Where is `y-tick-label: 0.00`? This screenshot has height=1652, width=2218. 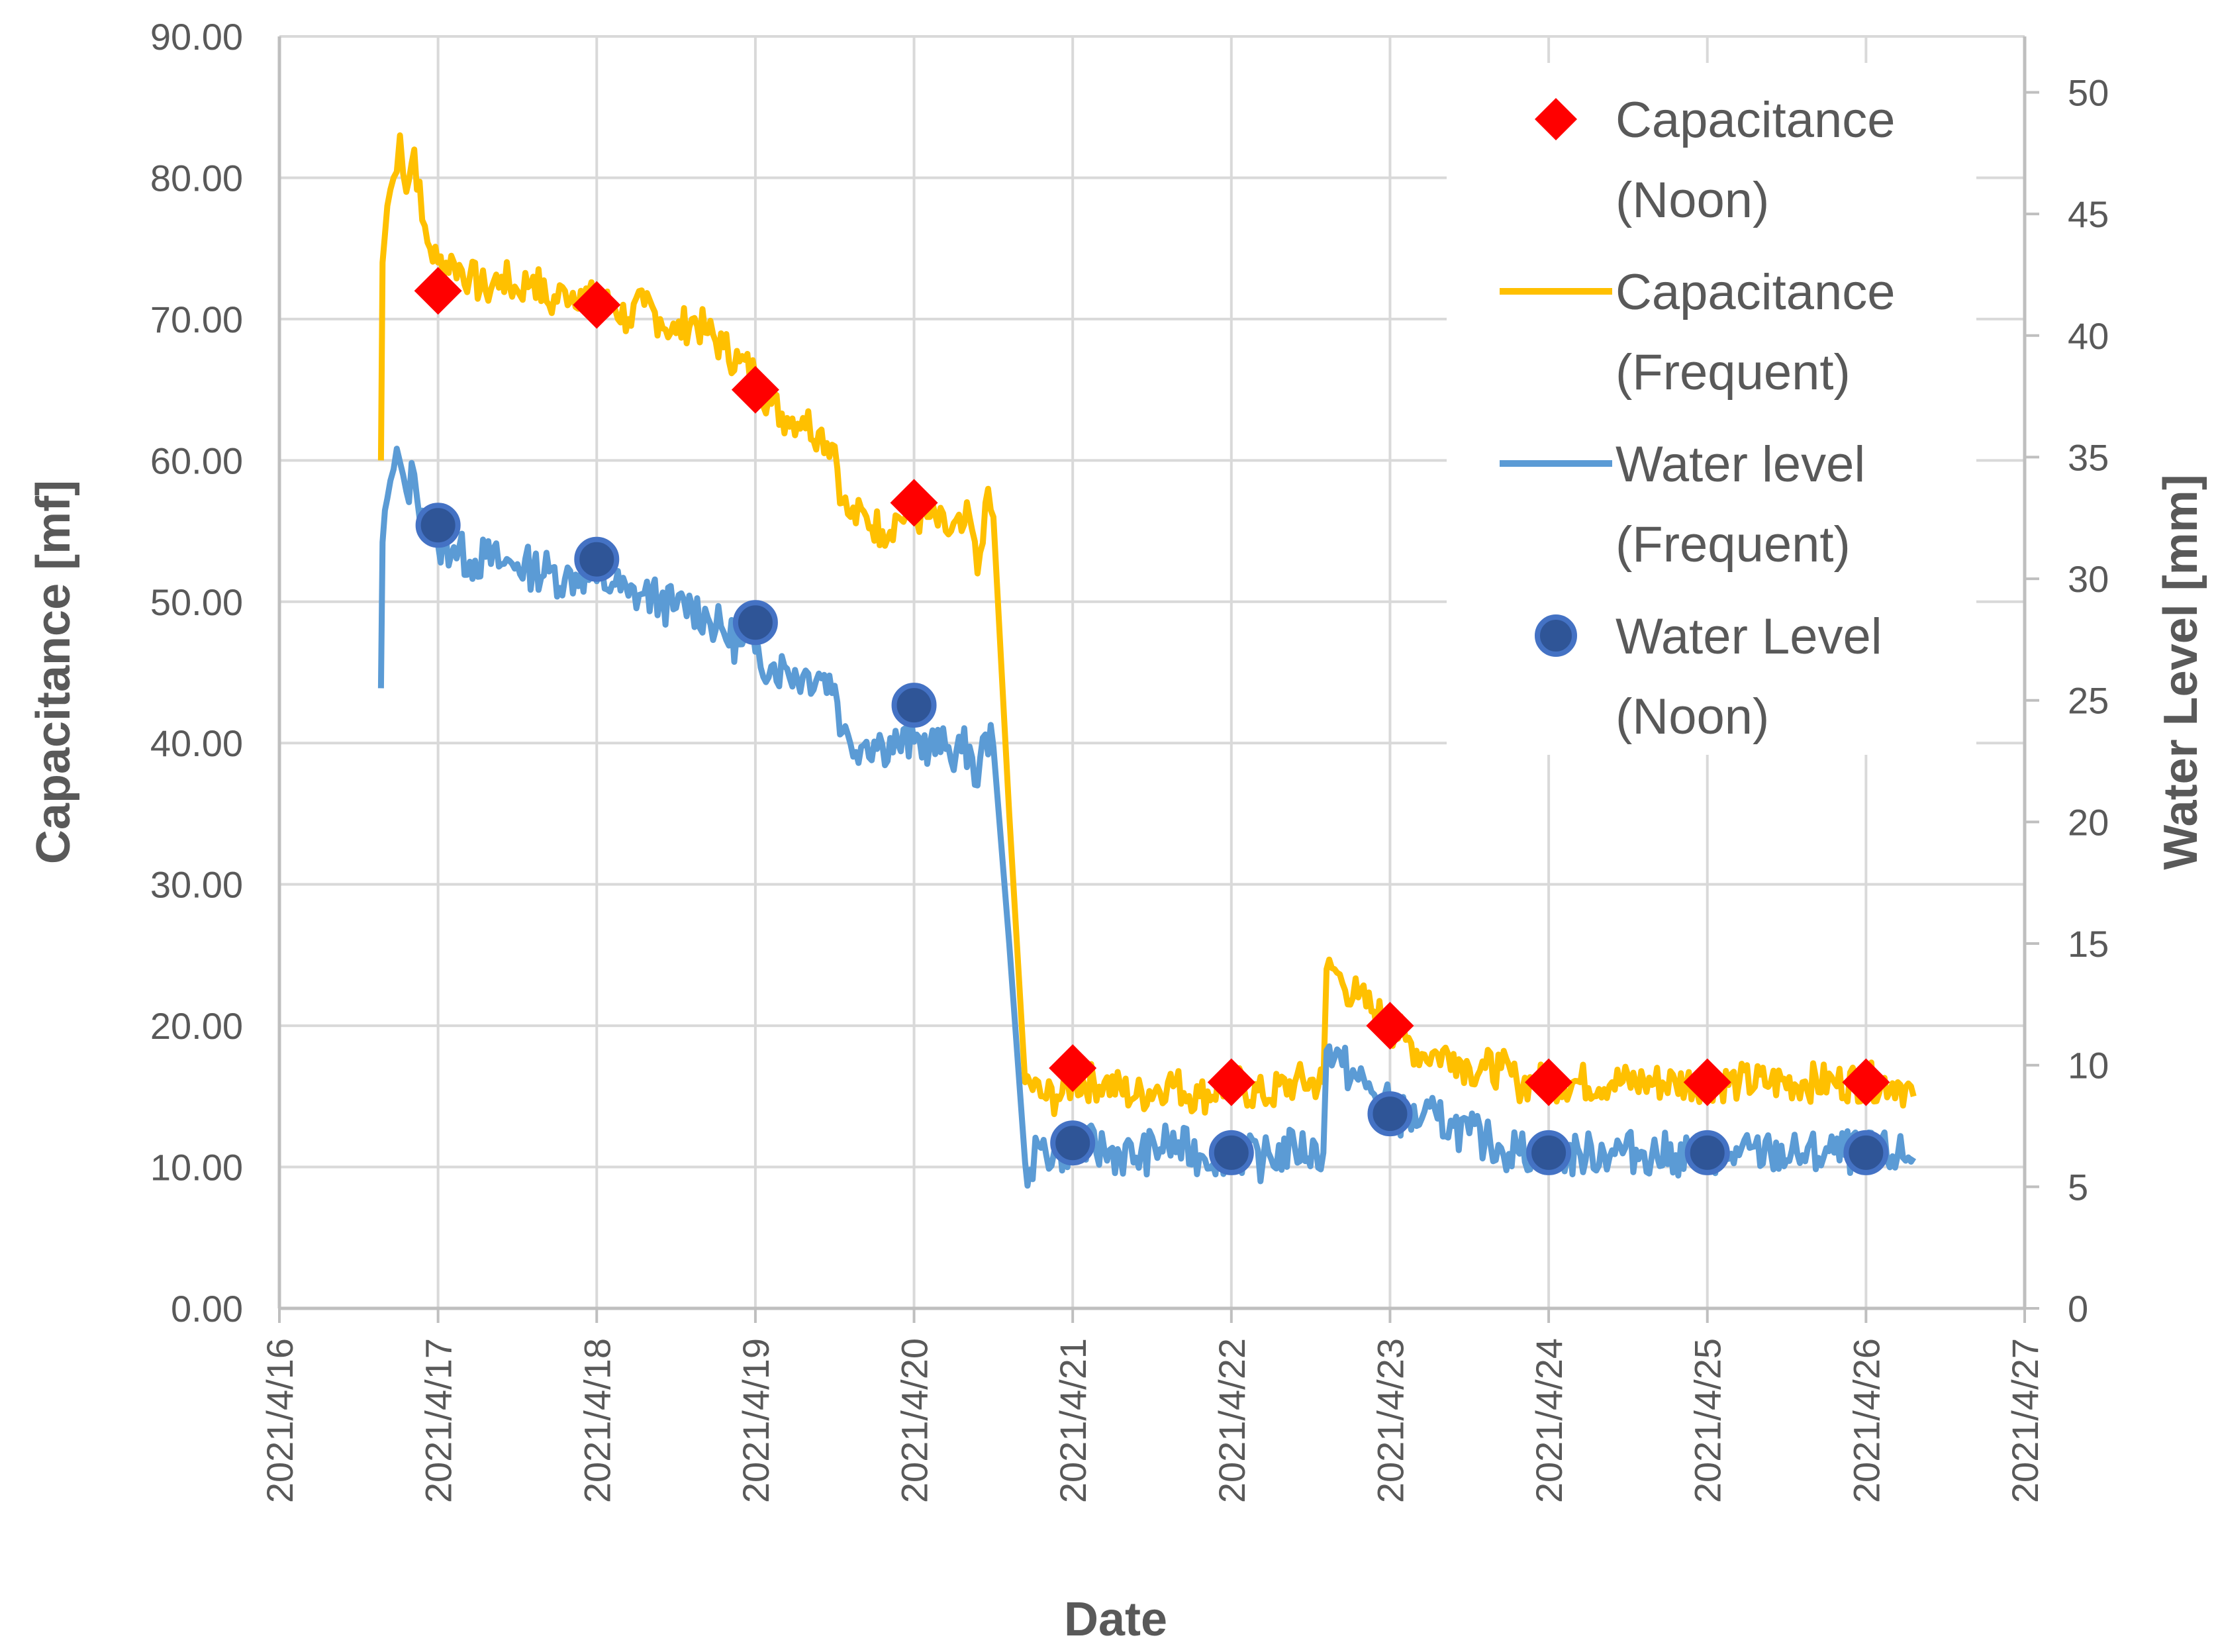 y-tick-label: 0.00 is located at coordinates (207, 1309).